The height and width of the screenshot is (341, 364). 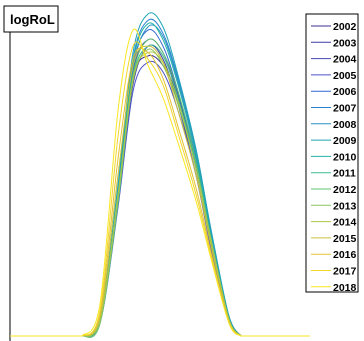 What do you see at coordinates (345, 255) in the screenshot?
I see `legend-label-2016: 2016` at bounding box center [345, 255].